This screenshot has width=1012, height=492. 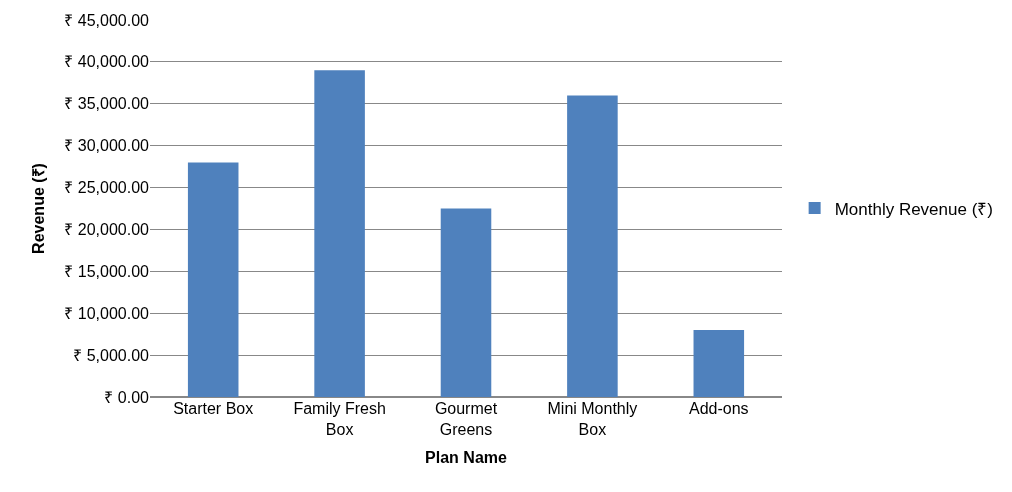 What do you see at coordinates (719, 408) in the screenshot?
I see `x-tick-label: Add-ons` at bounding box center [719, 408].